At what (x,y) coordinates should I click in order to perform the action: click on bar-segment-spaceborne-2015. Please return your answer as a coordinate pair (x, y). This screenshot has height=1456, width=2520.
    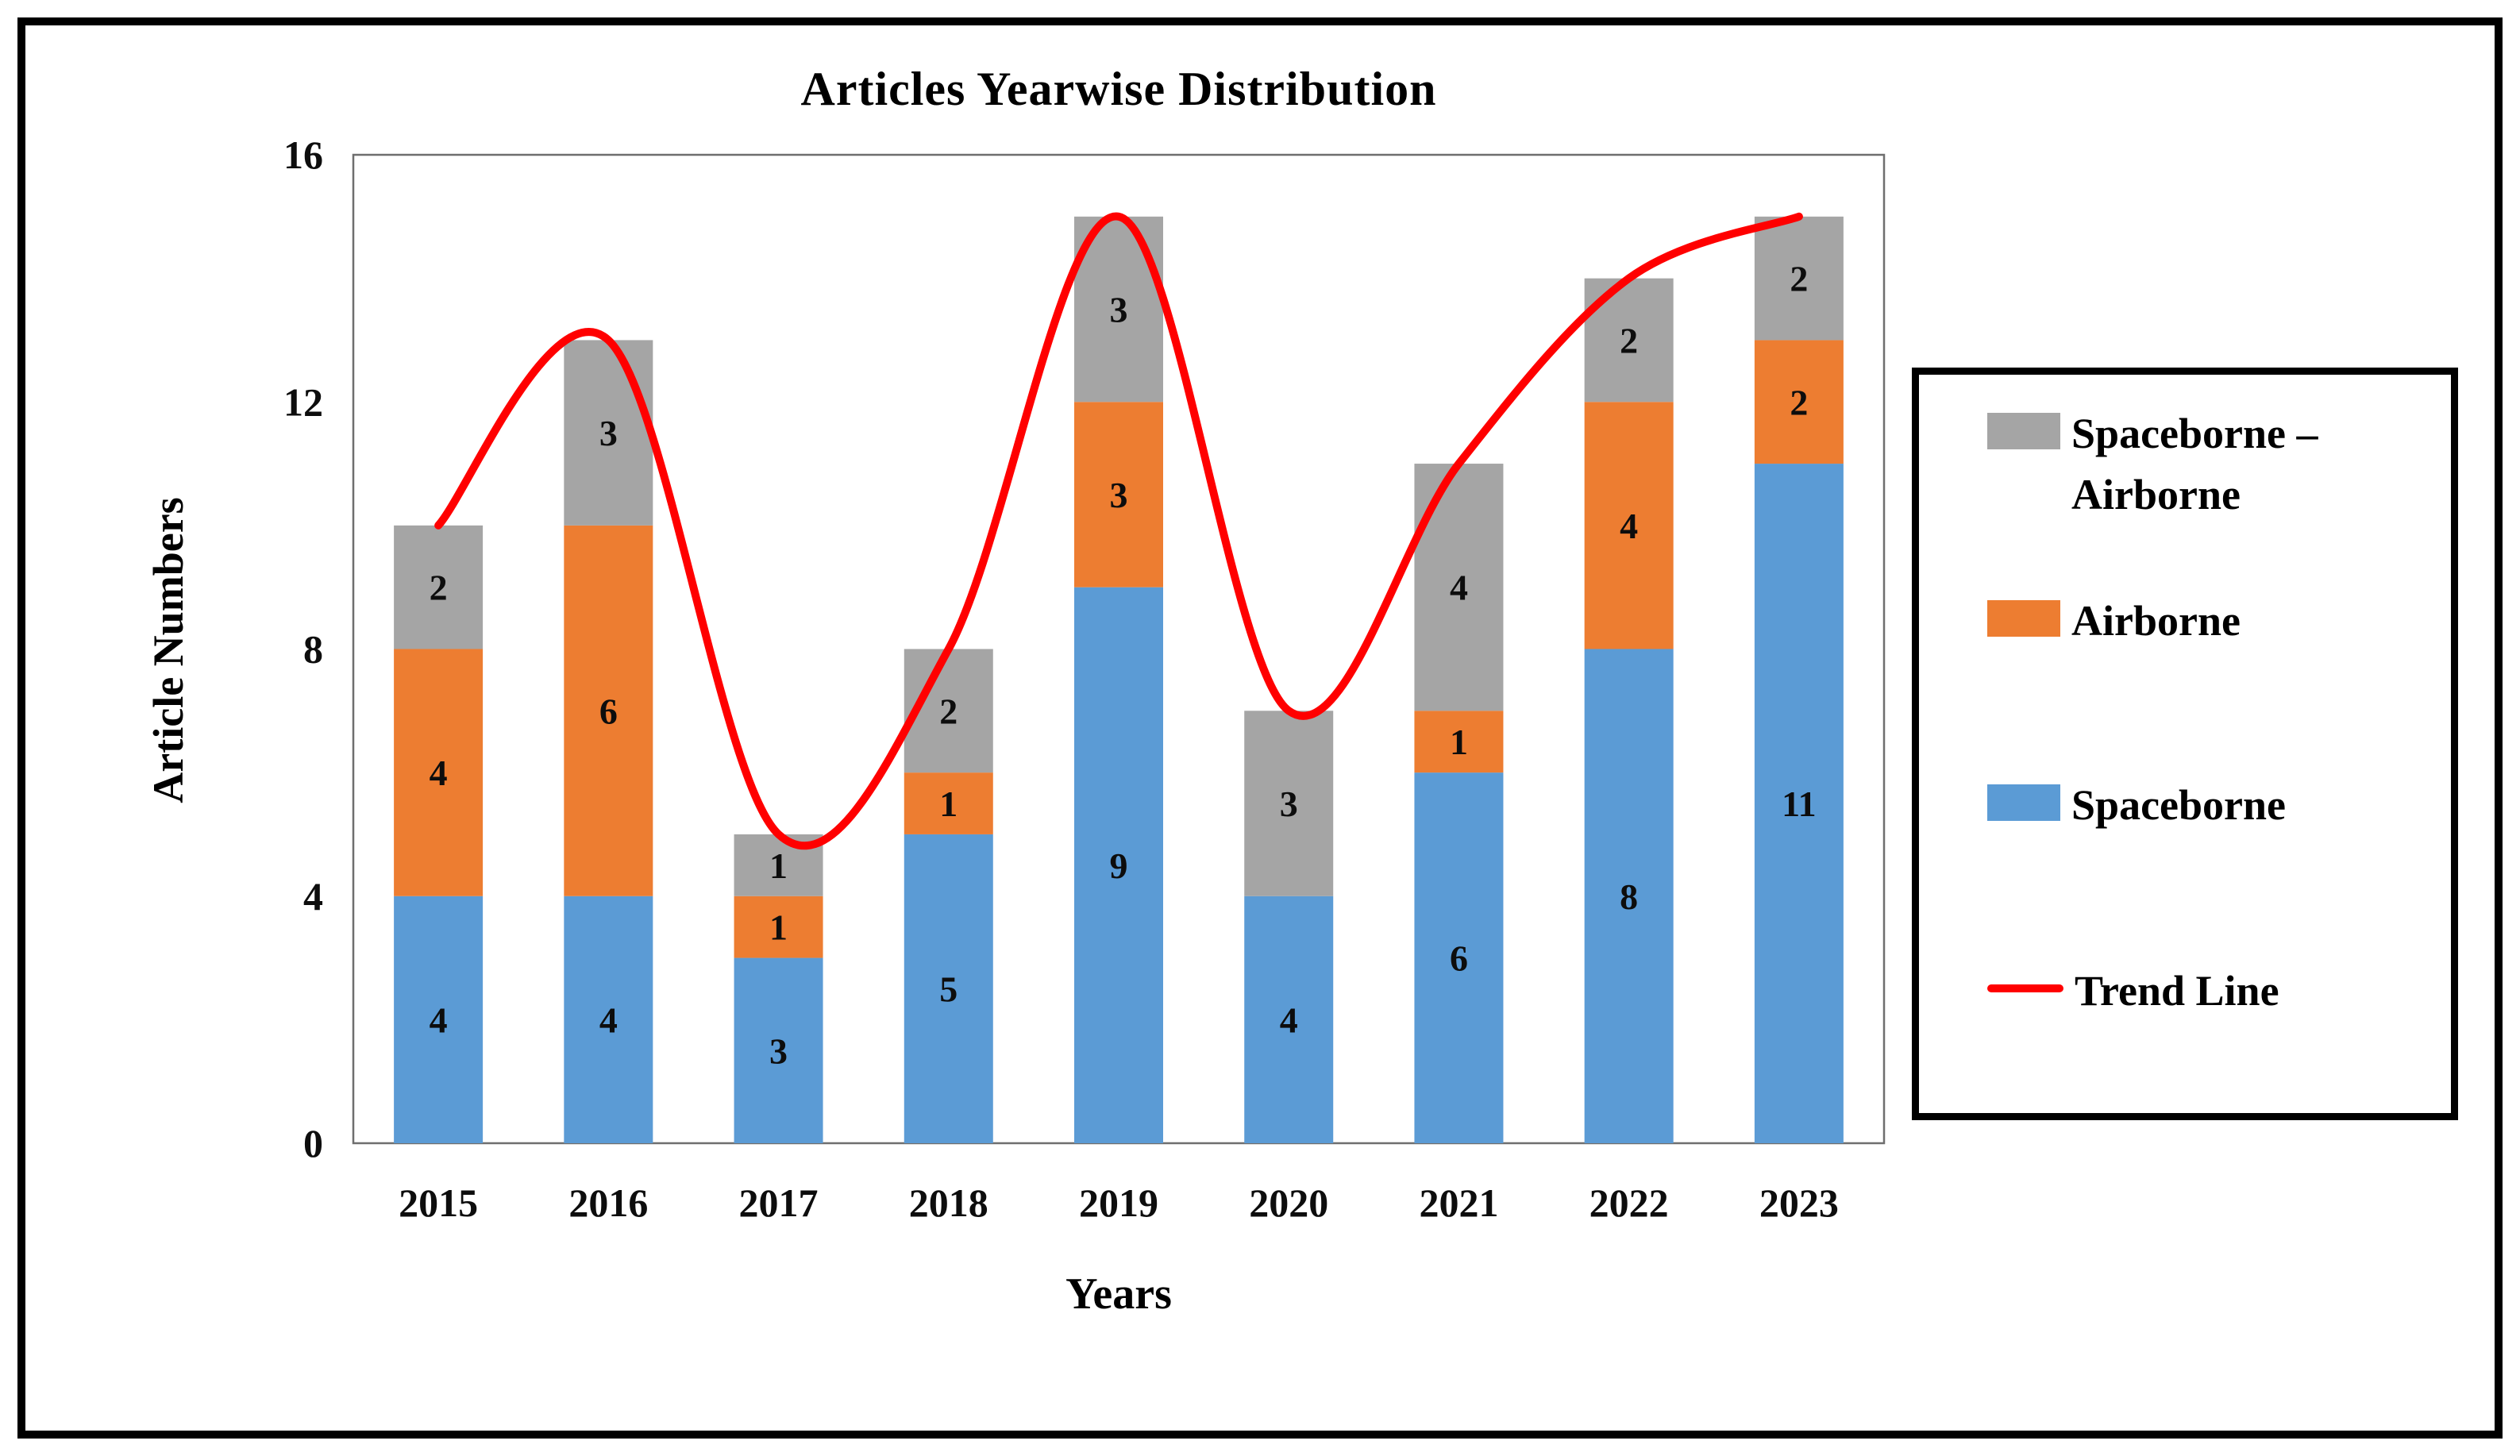
    Looking at the image, I should click on (439, 1019).